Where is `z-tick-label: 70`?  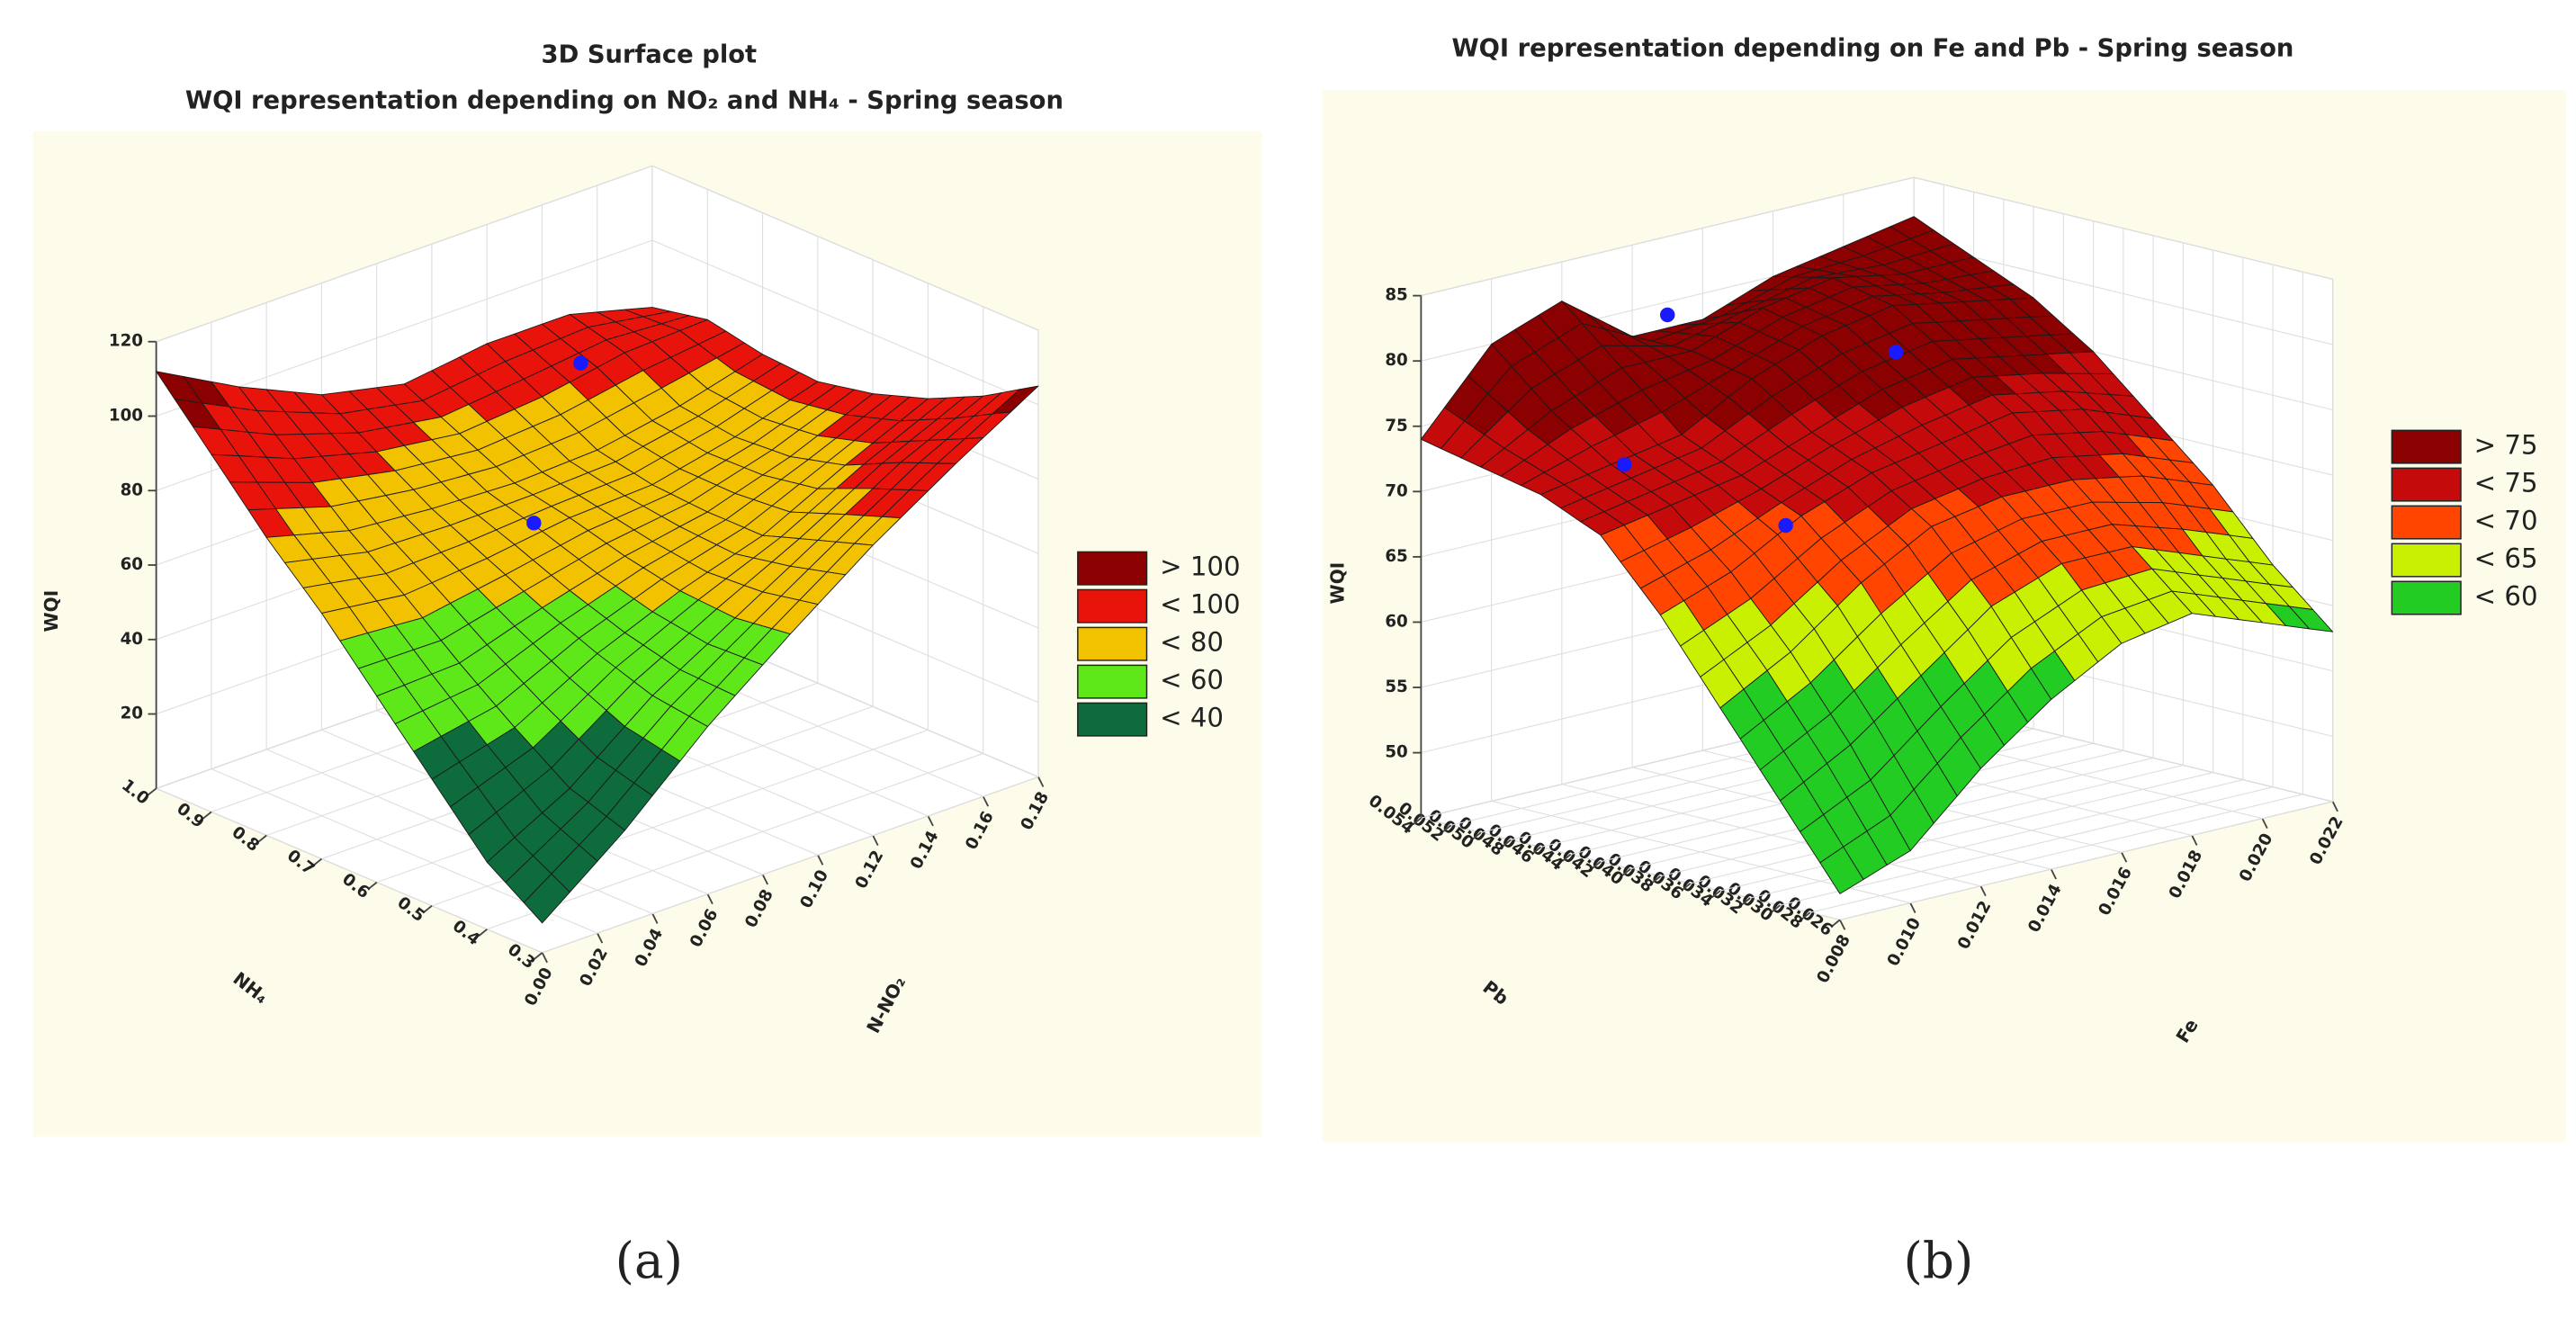
z-tick-label: 70 is located at coordinates (1396, 490).